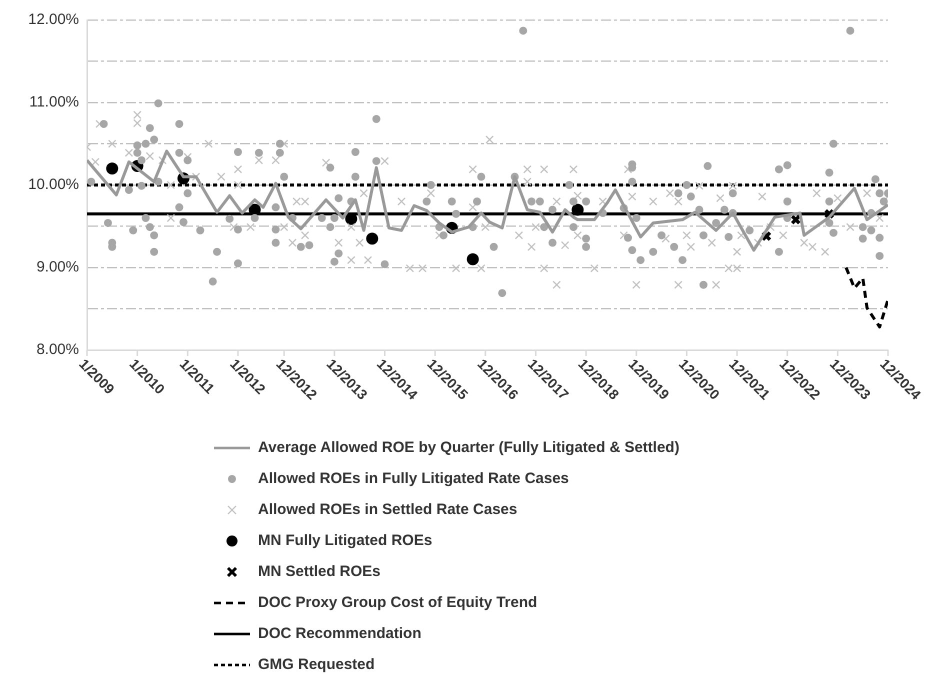 Image resolution: width=940 pixels, height=675 pixels. I want to click on legend-label: DOC Recommendation, so click(340, 633).